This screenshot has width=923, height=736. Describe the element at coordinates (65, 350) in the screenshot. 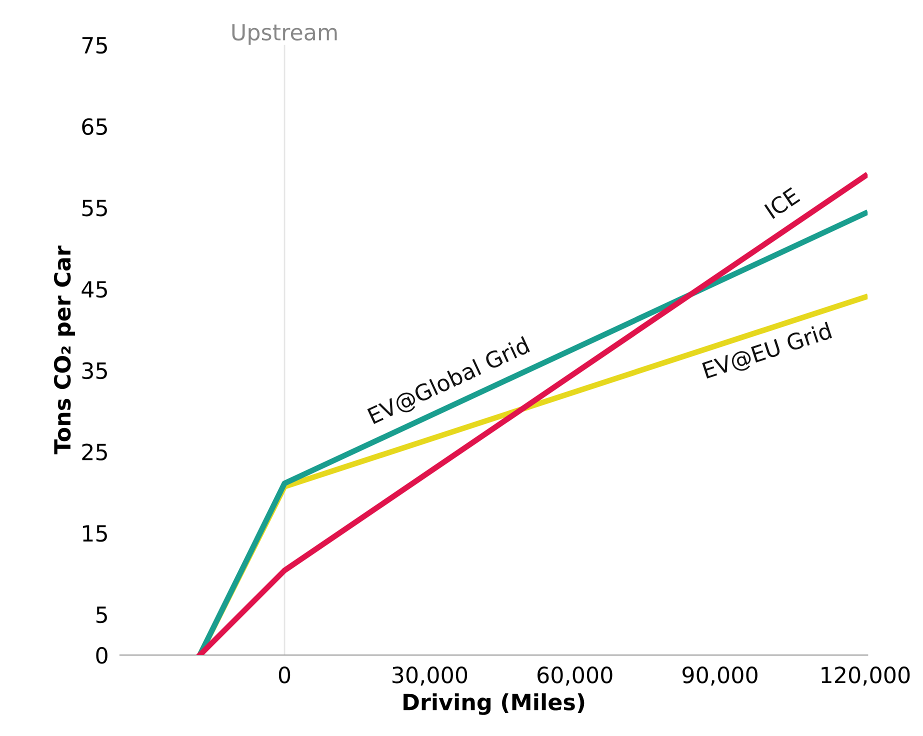

I see `y-axis-title: Tons CO₂ per Car` at that location.